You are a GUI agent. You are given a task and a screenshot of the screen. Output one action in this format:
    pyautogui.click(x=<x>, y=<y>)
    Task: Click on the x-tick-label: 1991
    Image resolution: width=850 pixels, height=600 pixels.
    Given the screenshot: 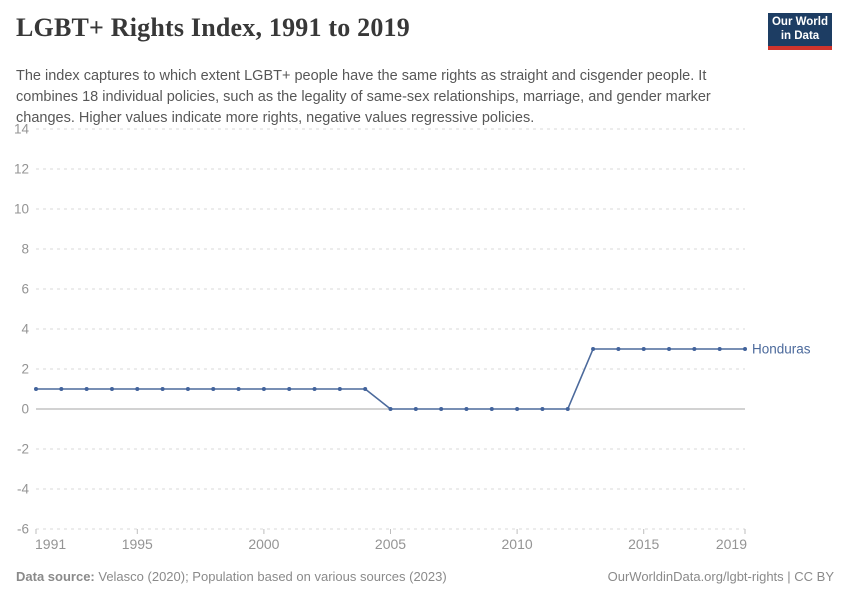 What is the action you would take?
    pyautogui.click(x=50, y=544)
    